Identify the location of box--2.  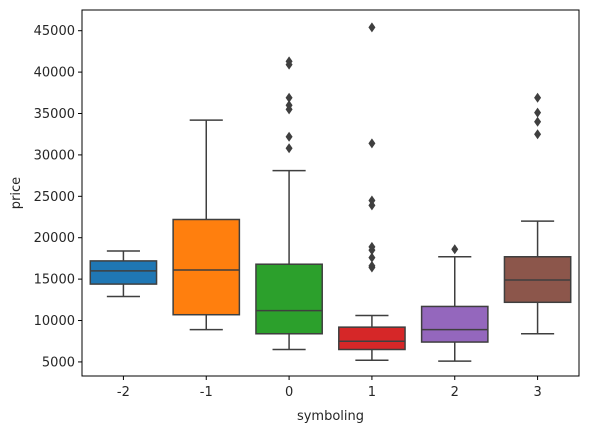
(123, 274).